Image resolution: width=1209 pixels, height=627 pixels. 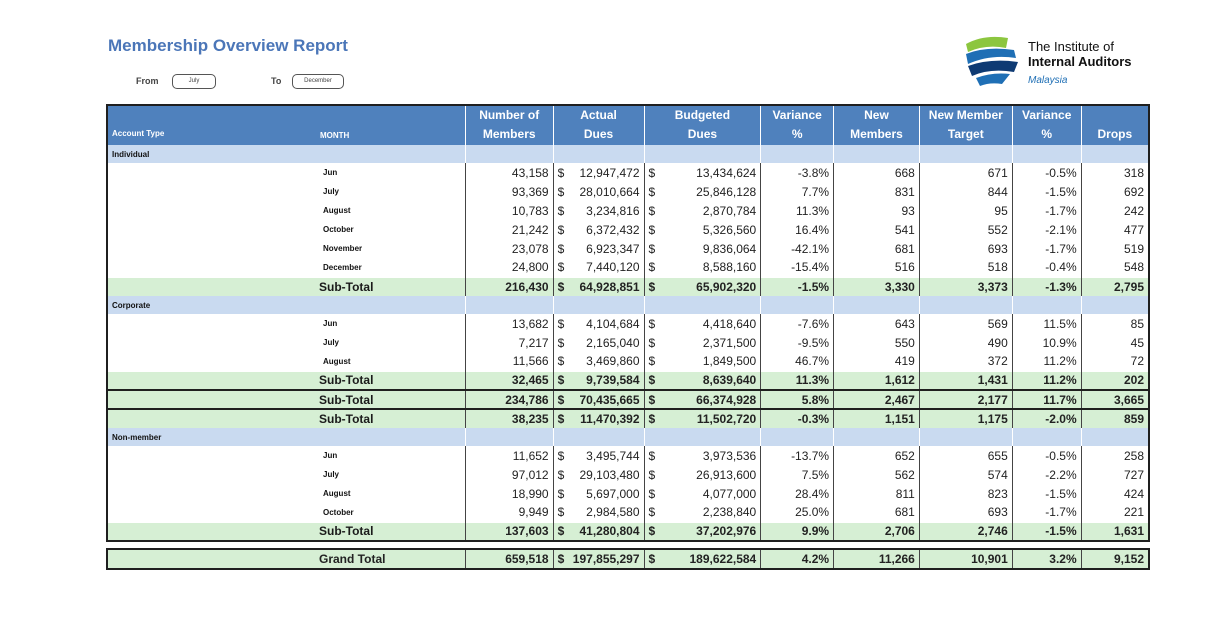 I want to click on actual-dues-cell: $3,469,860, so click(x=598, y=361).